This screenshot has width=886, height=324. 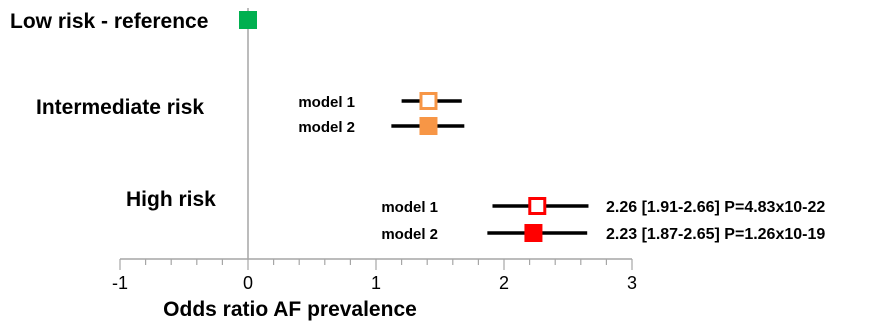 I want to click on group-label: High risk, so click(x=171, y=199).